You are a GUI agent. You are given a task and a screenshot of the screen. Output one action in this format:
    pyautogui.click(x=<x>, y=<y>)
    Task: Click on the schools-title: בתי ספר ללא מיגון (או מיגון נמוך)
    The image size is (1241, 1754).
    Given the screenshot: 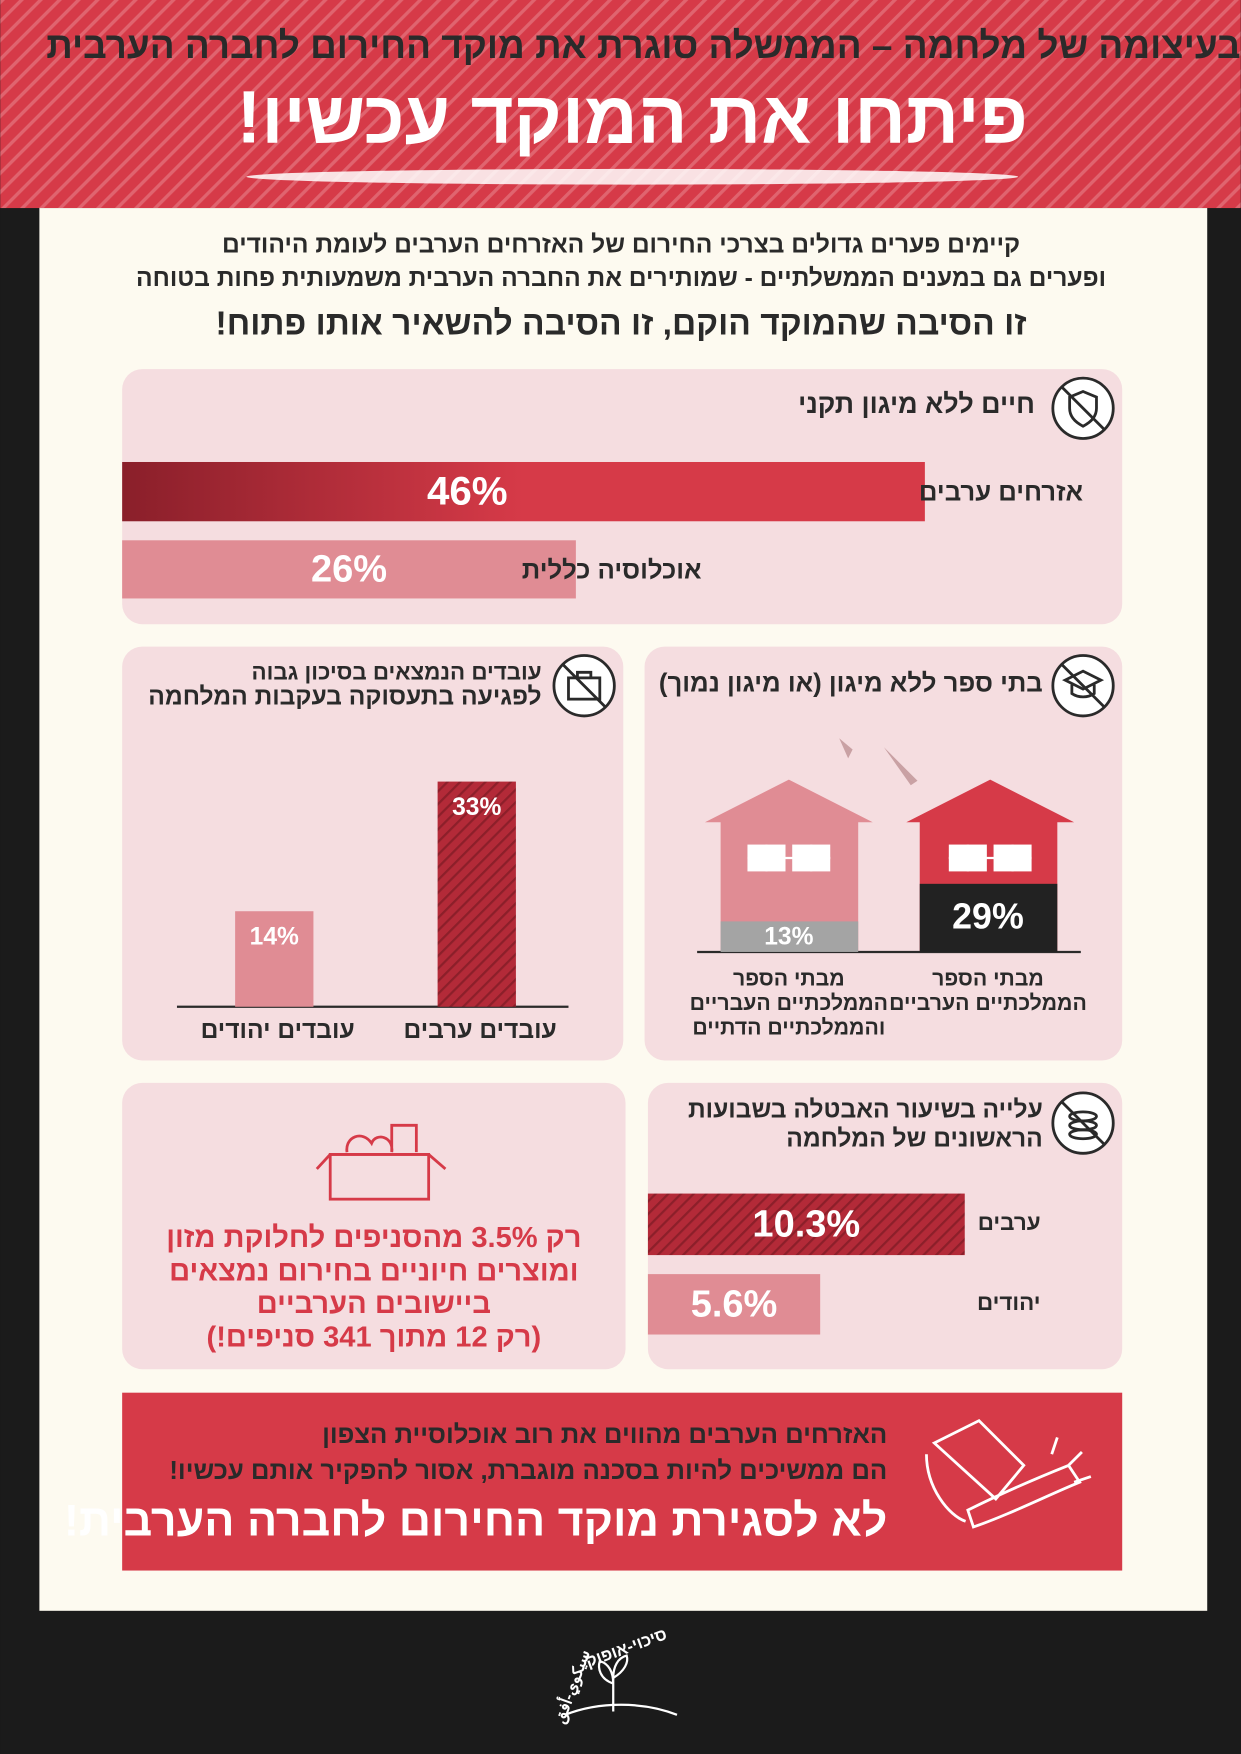 What is the action you would take?
    pyautogui.click(x=851, y=683)
    